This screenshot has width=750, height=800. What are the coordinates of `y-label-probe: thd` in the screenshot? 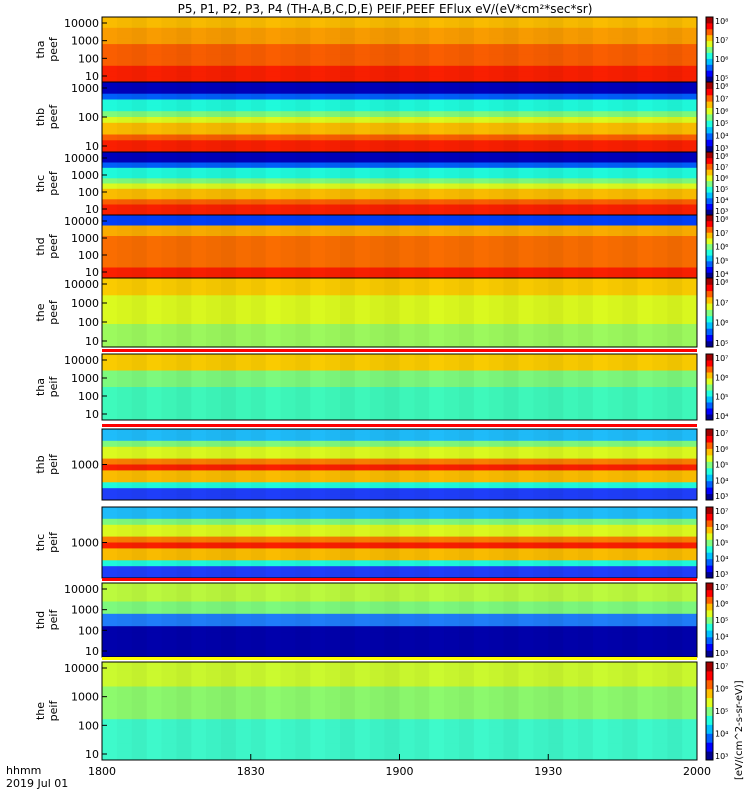 It's located at (40, 620).